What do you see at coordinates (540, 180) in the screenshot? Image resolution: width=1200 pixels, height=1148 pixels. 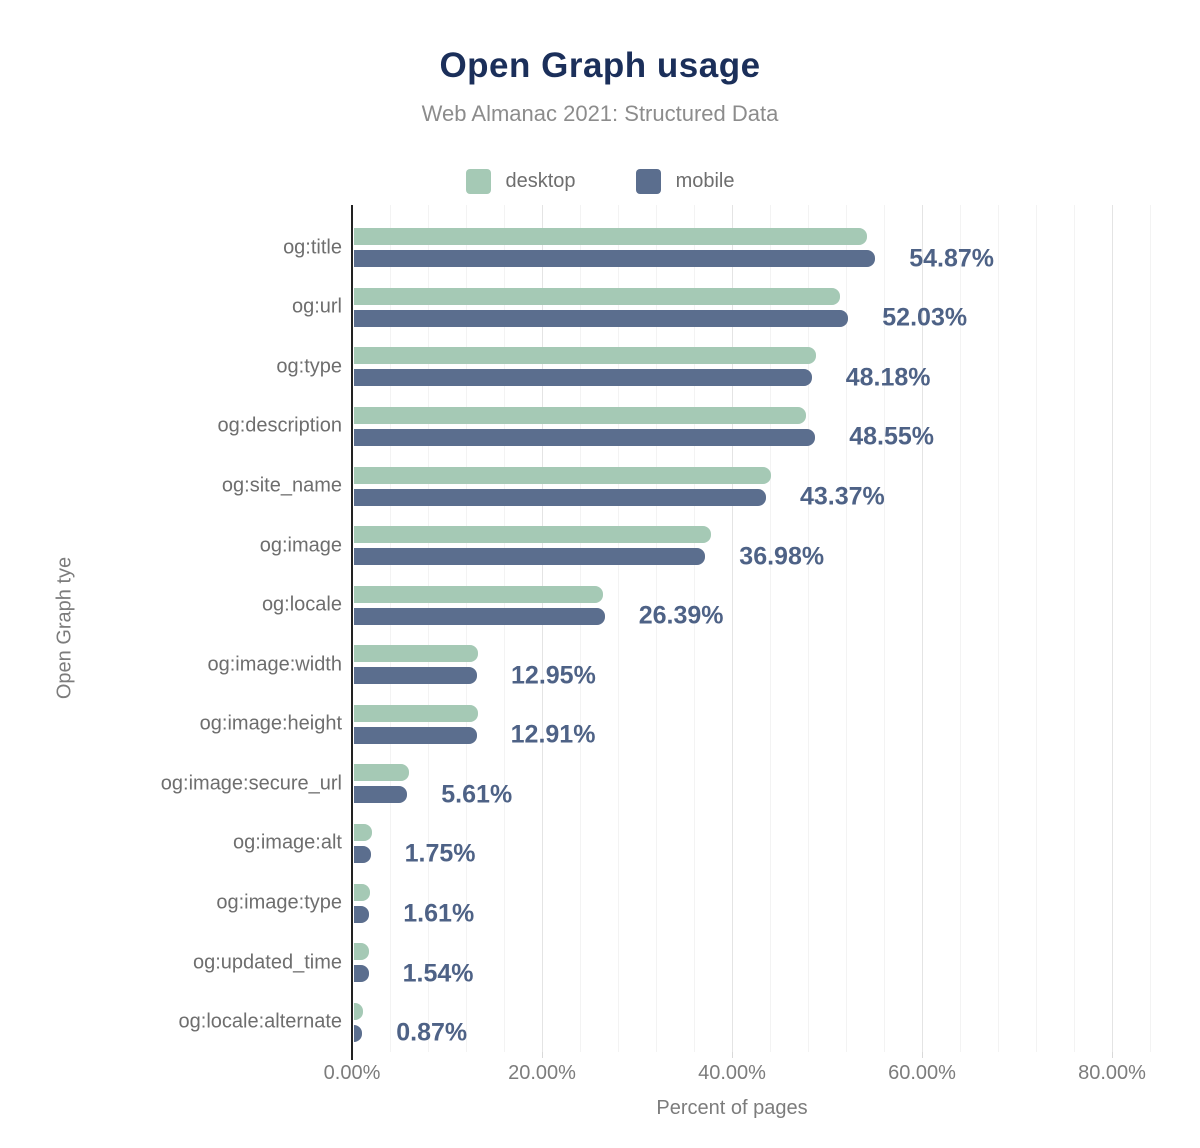 I see `legend-label: desktop` at bounding box center [540, 180].